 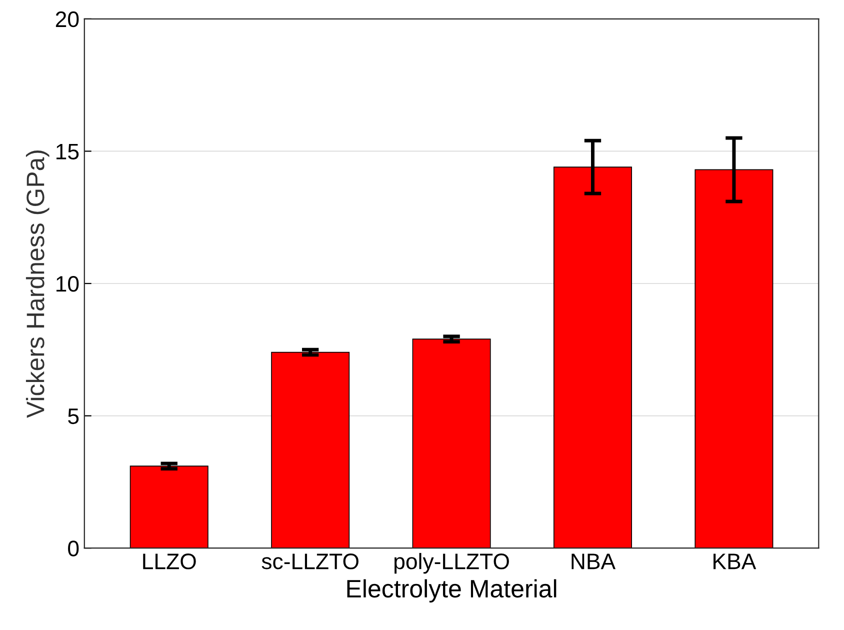 I want to click on y-tick-label: 0, so click(x=73, y=548).